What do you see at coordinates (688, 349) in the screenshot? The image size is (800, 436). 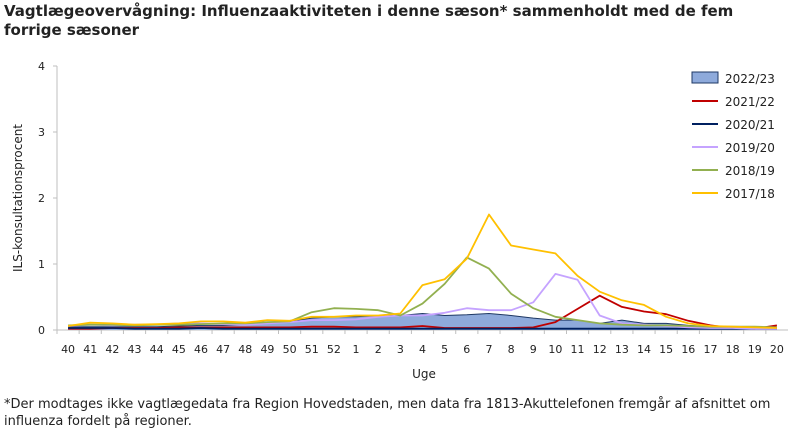 I see `x-tick-label: 16` at bounding box center [688, 349].